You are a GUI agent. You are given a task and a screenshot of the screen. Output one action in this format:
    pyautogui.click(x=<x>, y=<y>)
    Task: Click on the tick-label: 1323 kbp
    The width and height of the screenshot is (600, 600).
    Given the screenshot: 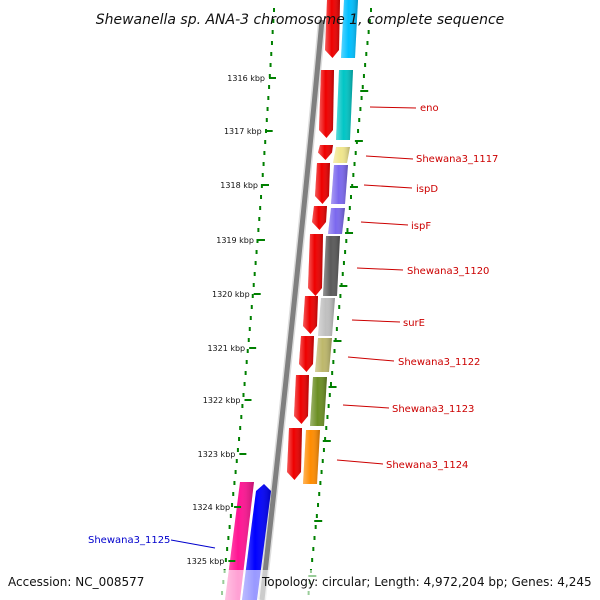 What is the action you would take?
    pyautogui.click(x=217, y=454)
    